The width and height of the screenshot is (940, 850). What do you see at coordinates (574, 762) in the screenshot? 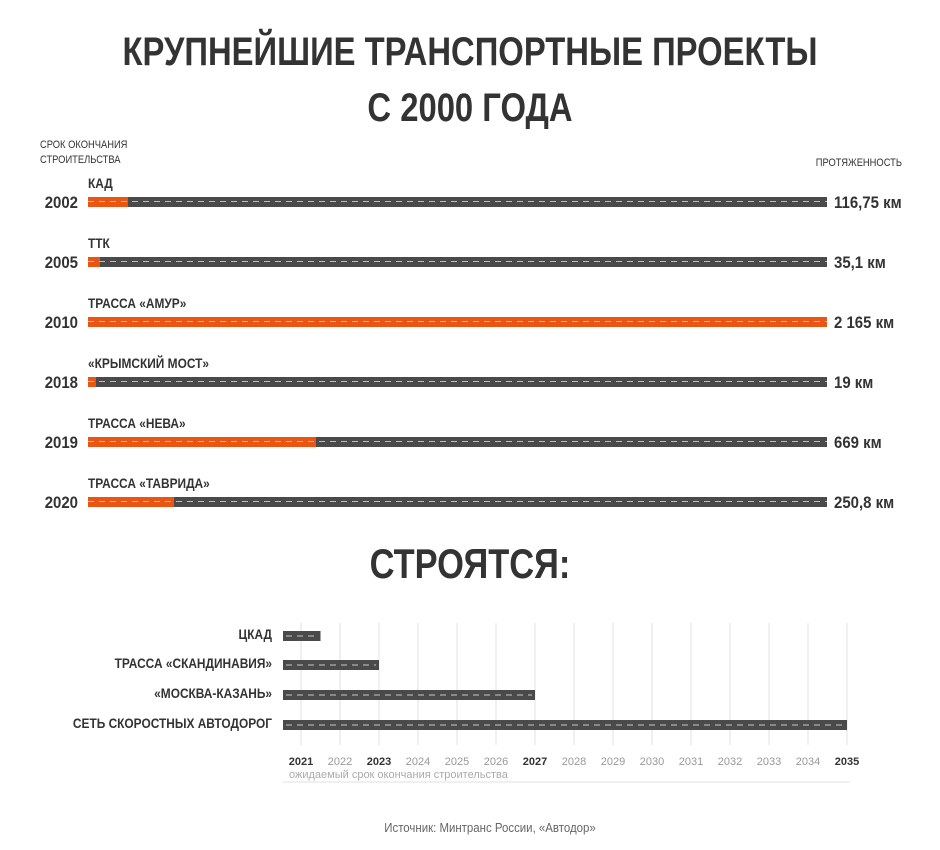
I see `x-tick-label: 2028` at bounding box center [574, 762].